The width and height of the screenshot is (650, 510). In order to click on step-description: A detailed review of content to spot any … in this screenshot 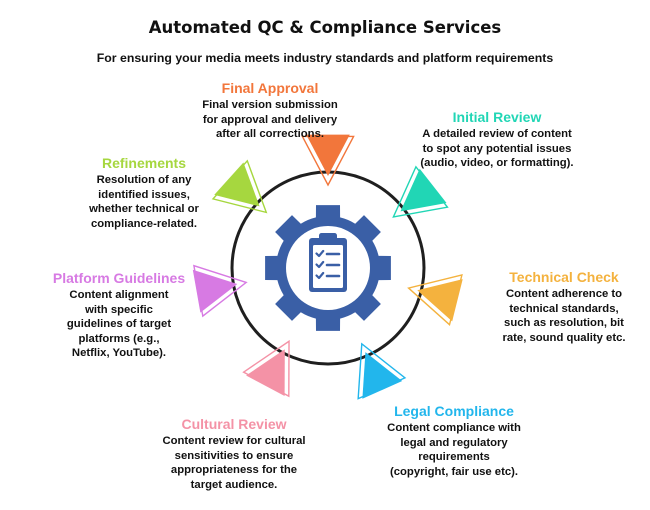, I will do `click(497, 149)`.